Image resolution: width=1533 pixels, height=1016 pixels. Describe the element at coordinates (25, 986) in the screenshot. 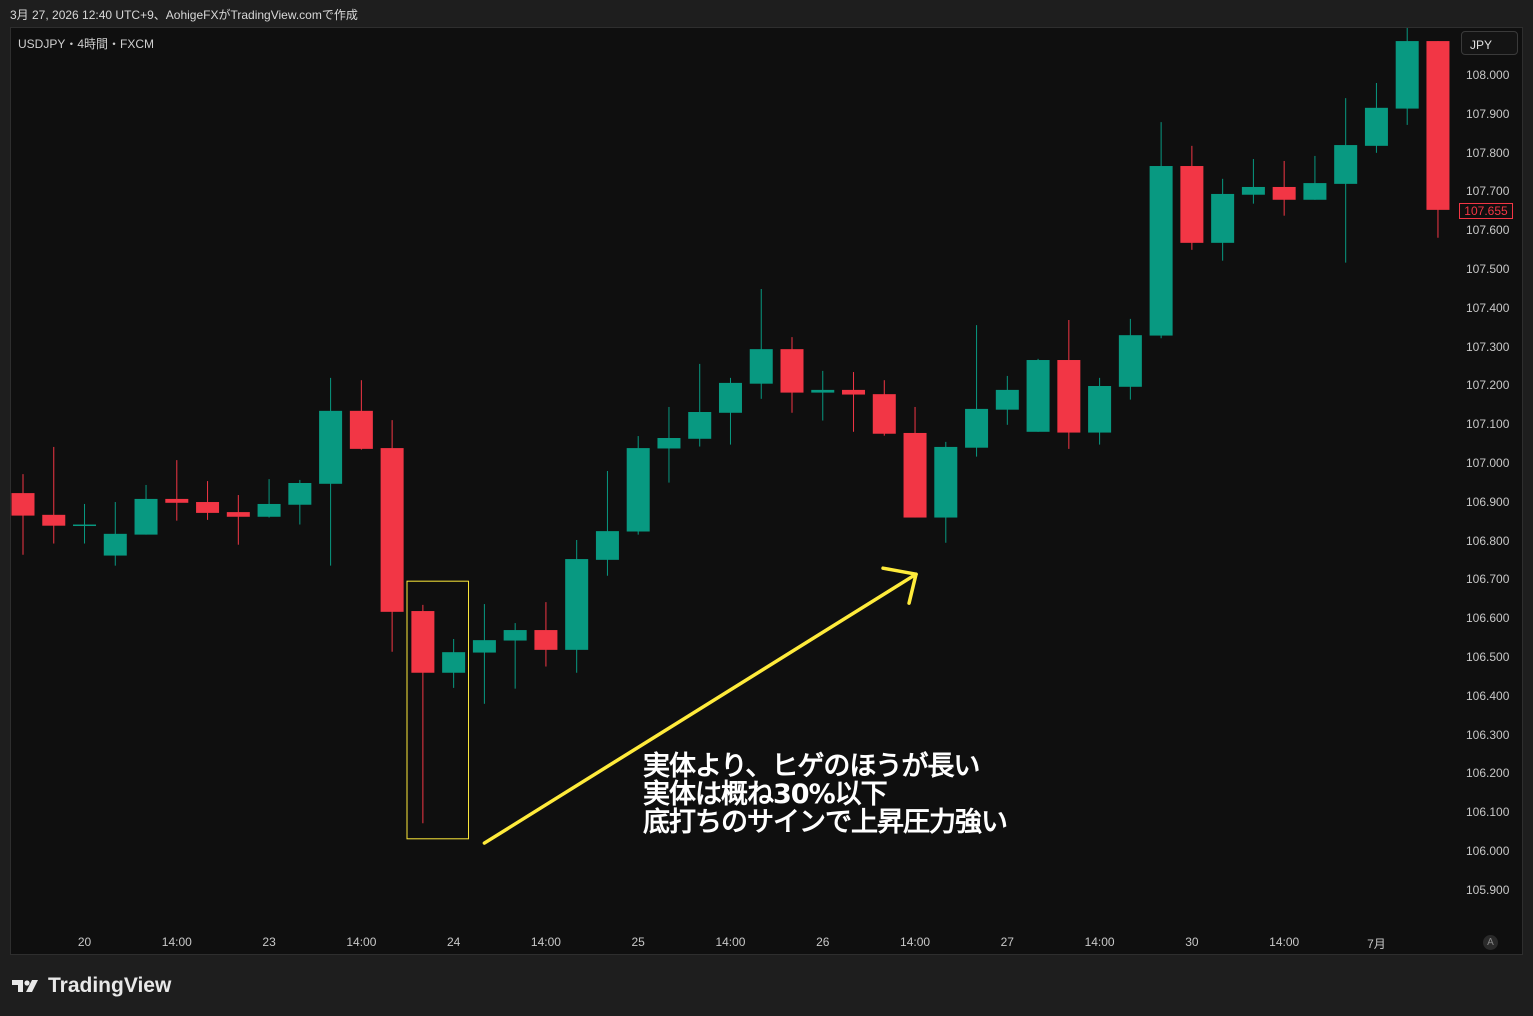

I see `tradingview-logo-icon` at that location.